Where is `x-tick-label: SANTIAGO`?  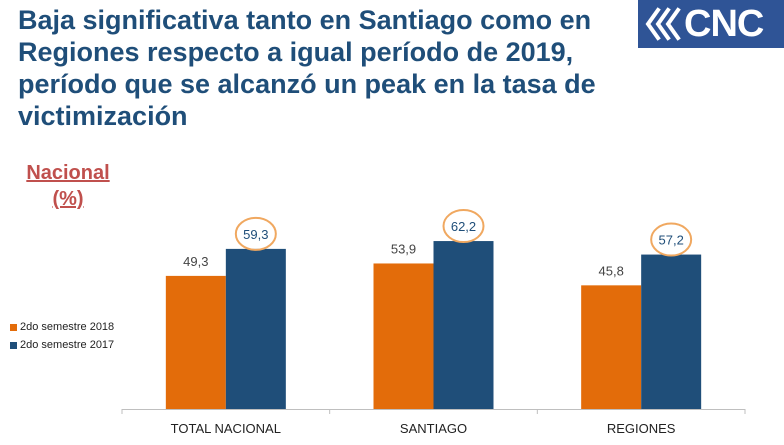
x-tick-label: SANTIAGO is located at coordinates (433, 428).